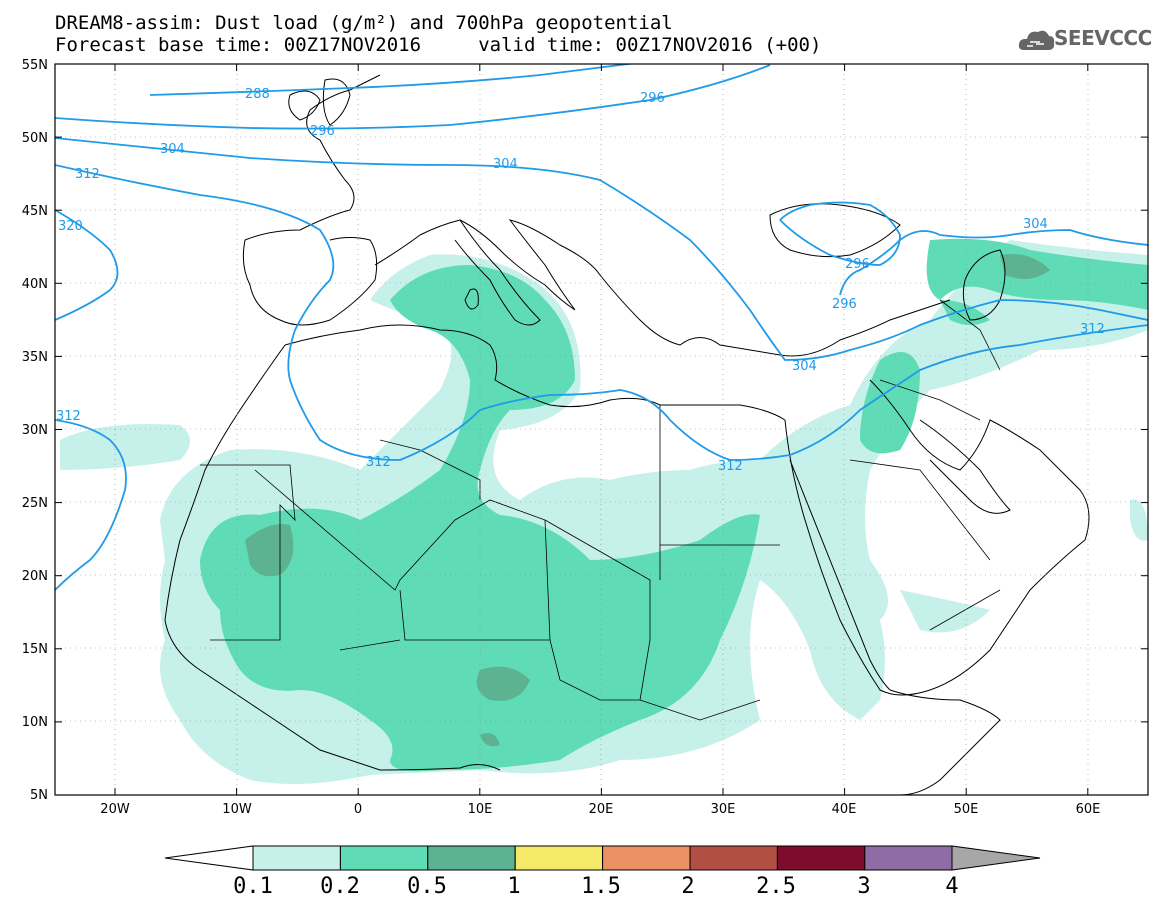 The width and height of the screenshot is (1165, 907). I want to click on lat-label: 20N, so click(35, 576).